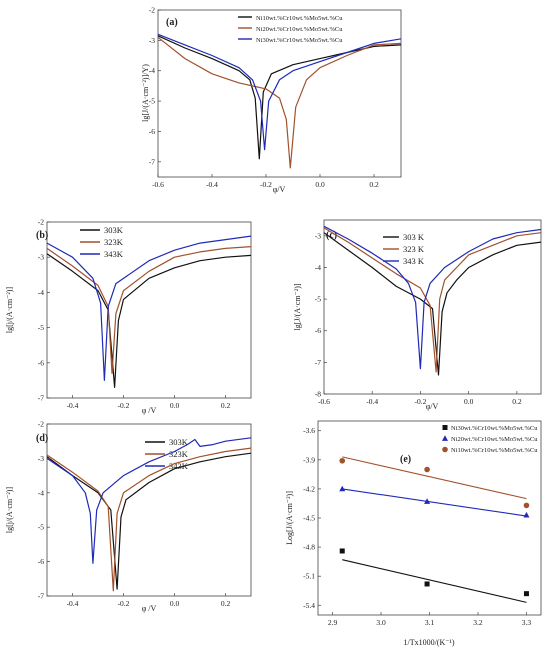 This screenshot has height=653, width=550. Describe the element at coordinates (318, 235) in the screenshot. I see `y-tick-label-c: -3` at that location.